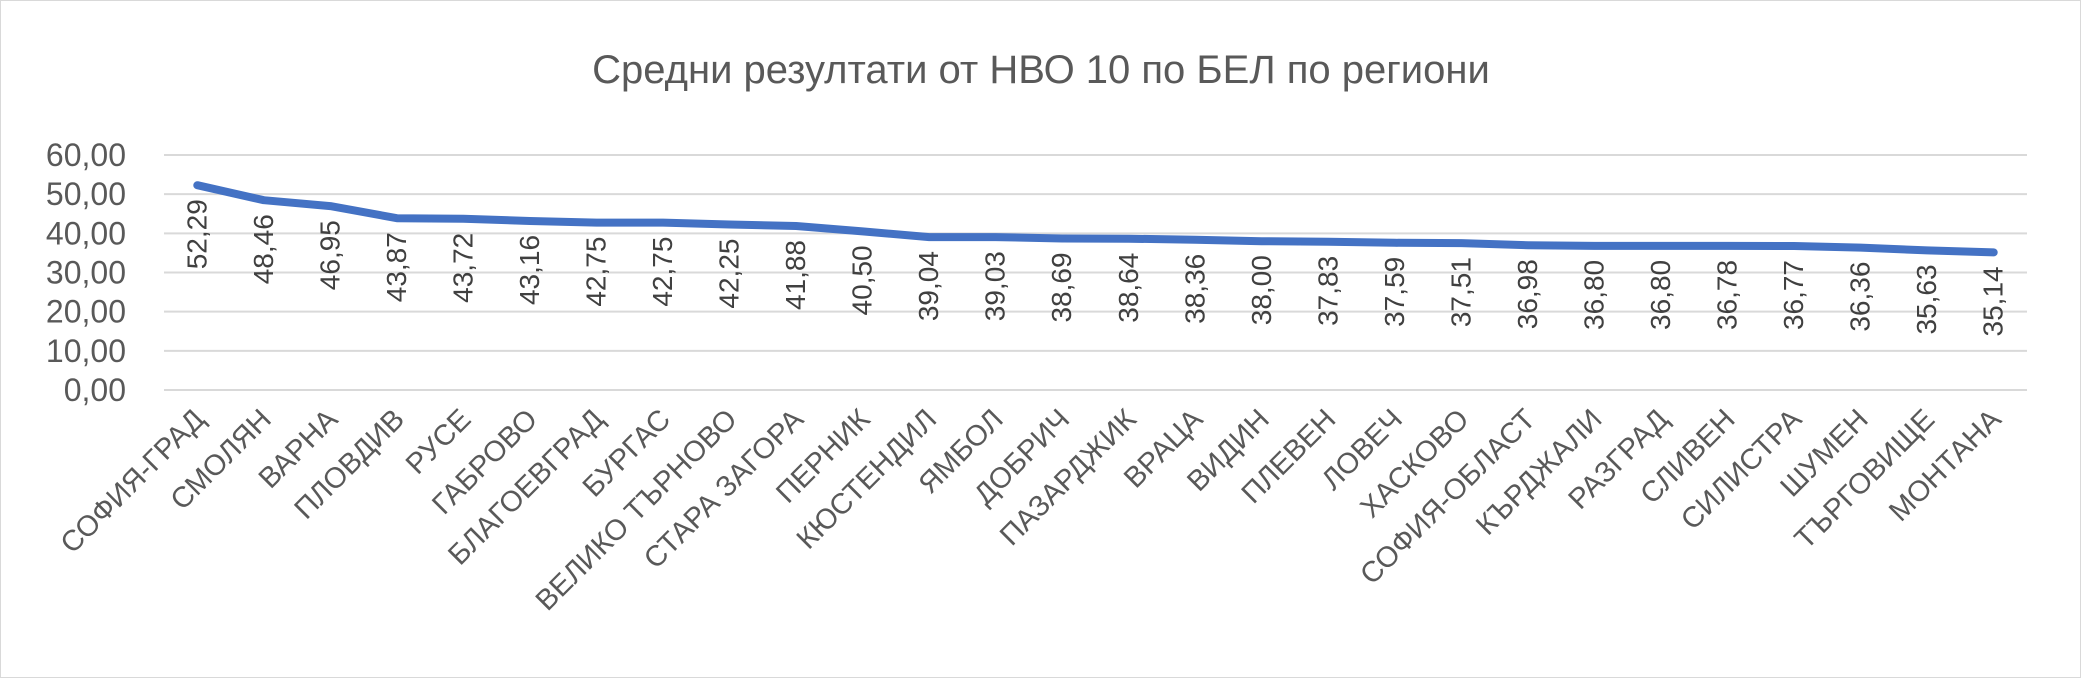  I want to click on data-label: 35,63, so click(1926, 299).